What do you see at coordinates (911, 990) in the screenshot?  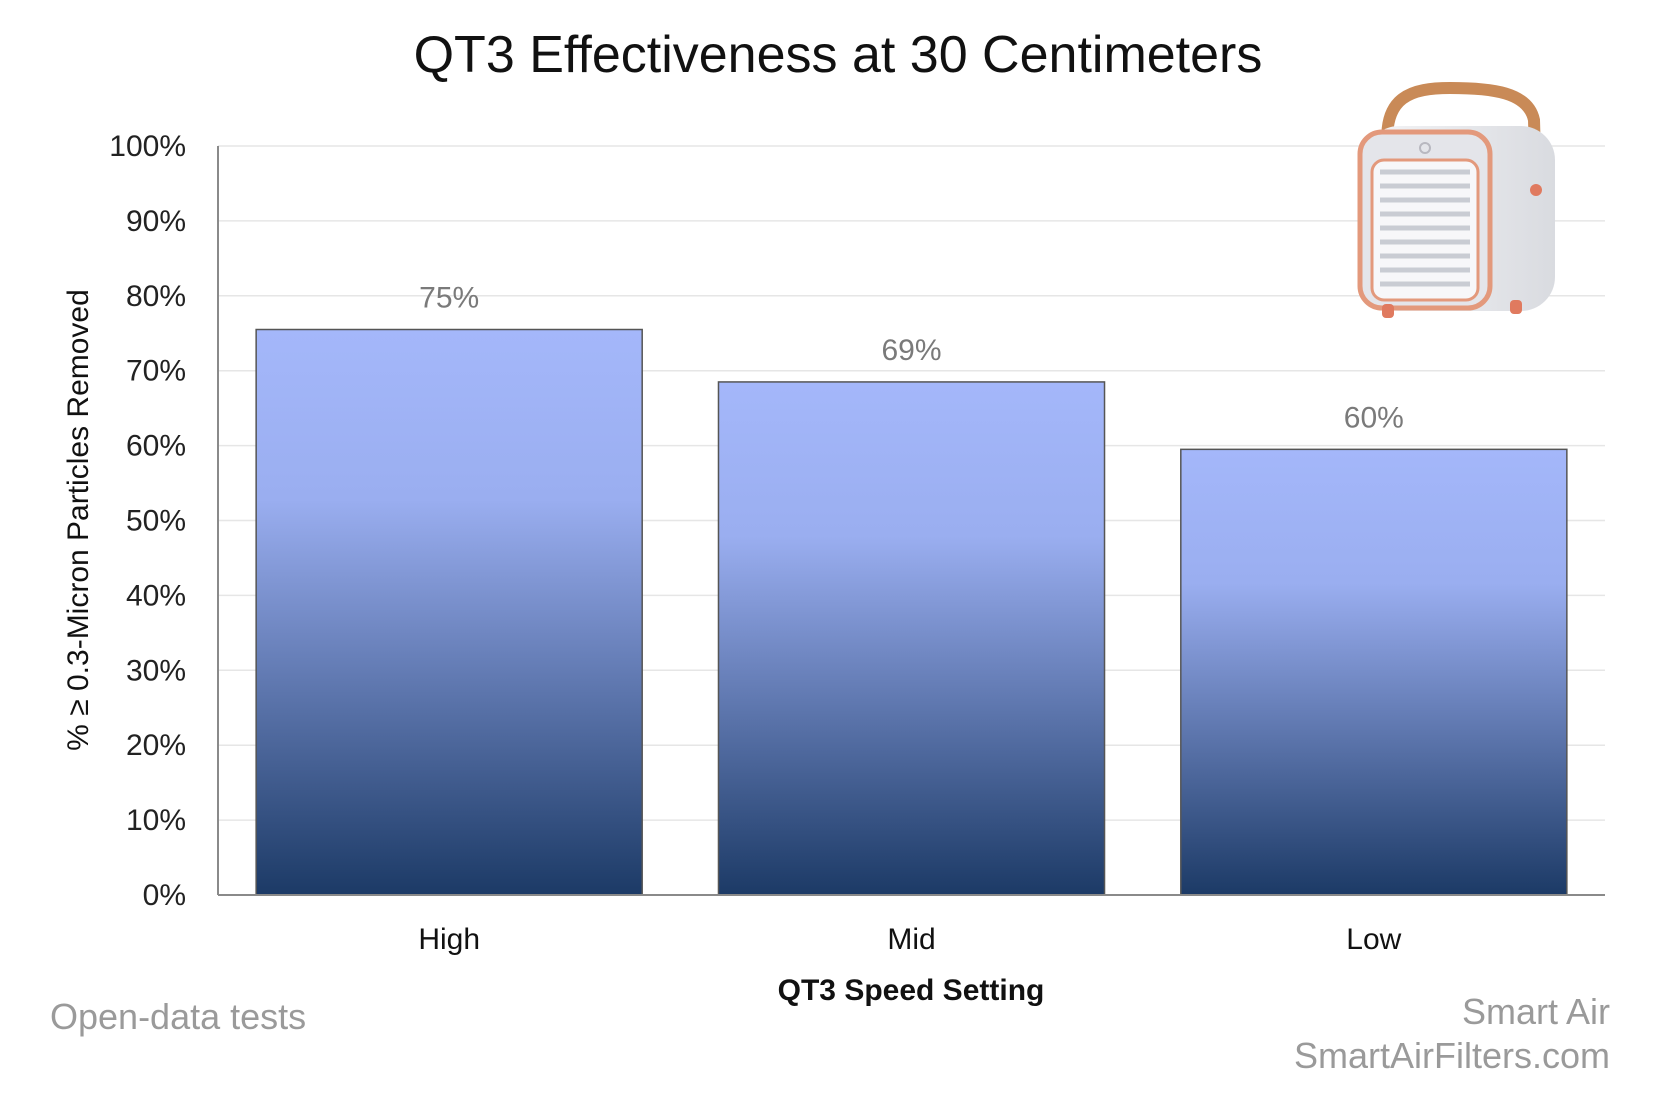 I see `x-axis-title: QT3 Speed Setting` at bounding box center [911, 990].